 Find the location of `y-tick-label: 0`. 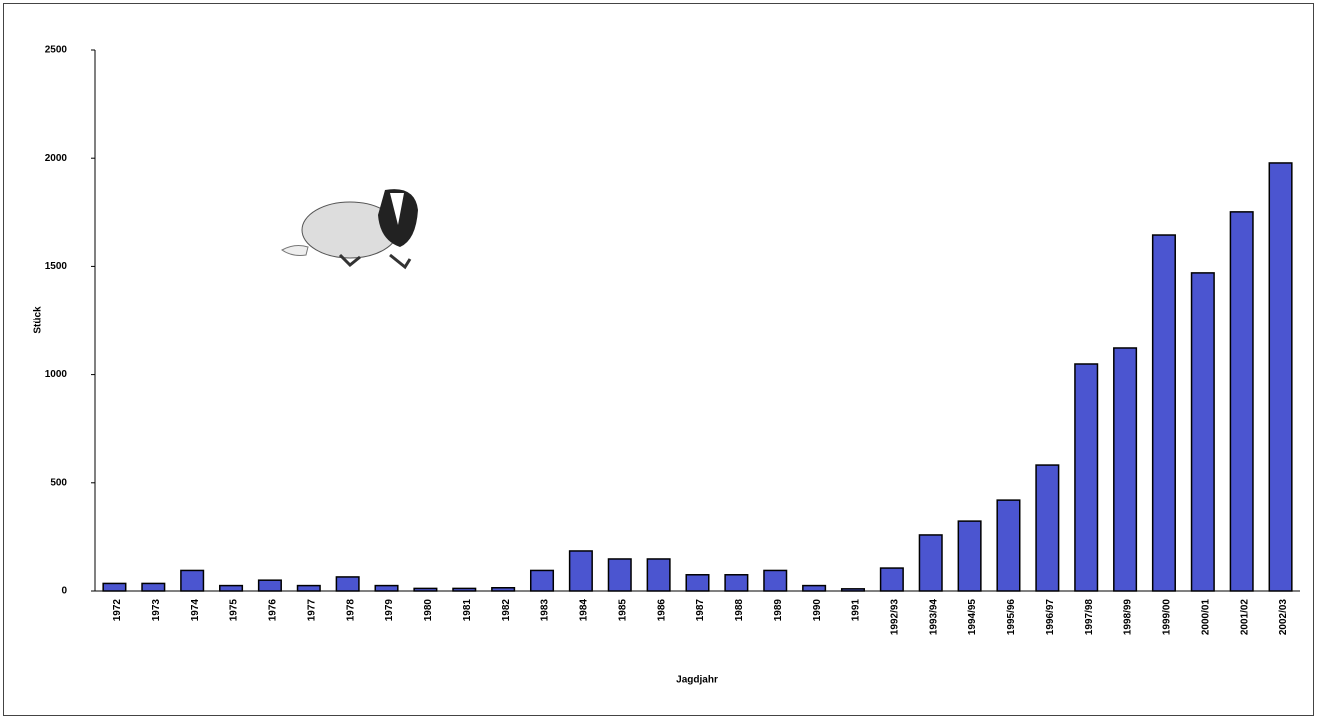

y-tick-label: 0 is located at coordinates (64, 591).